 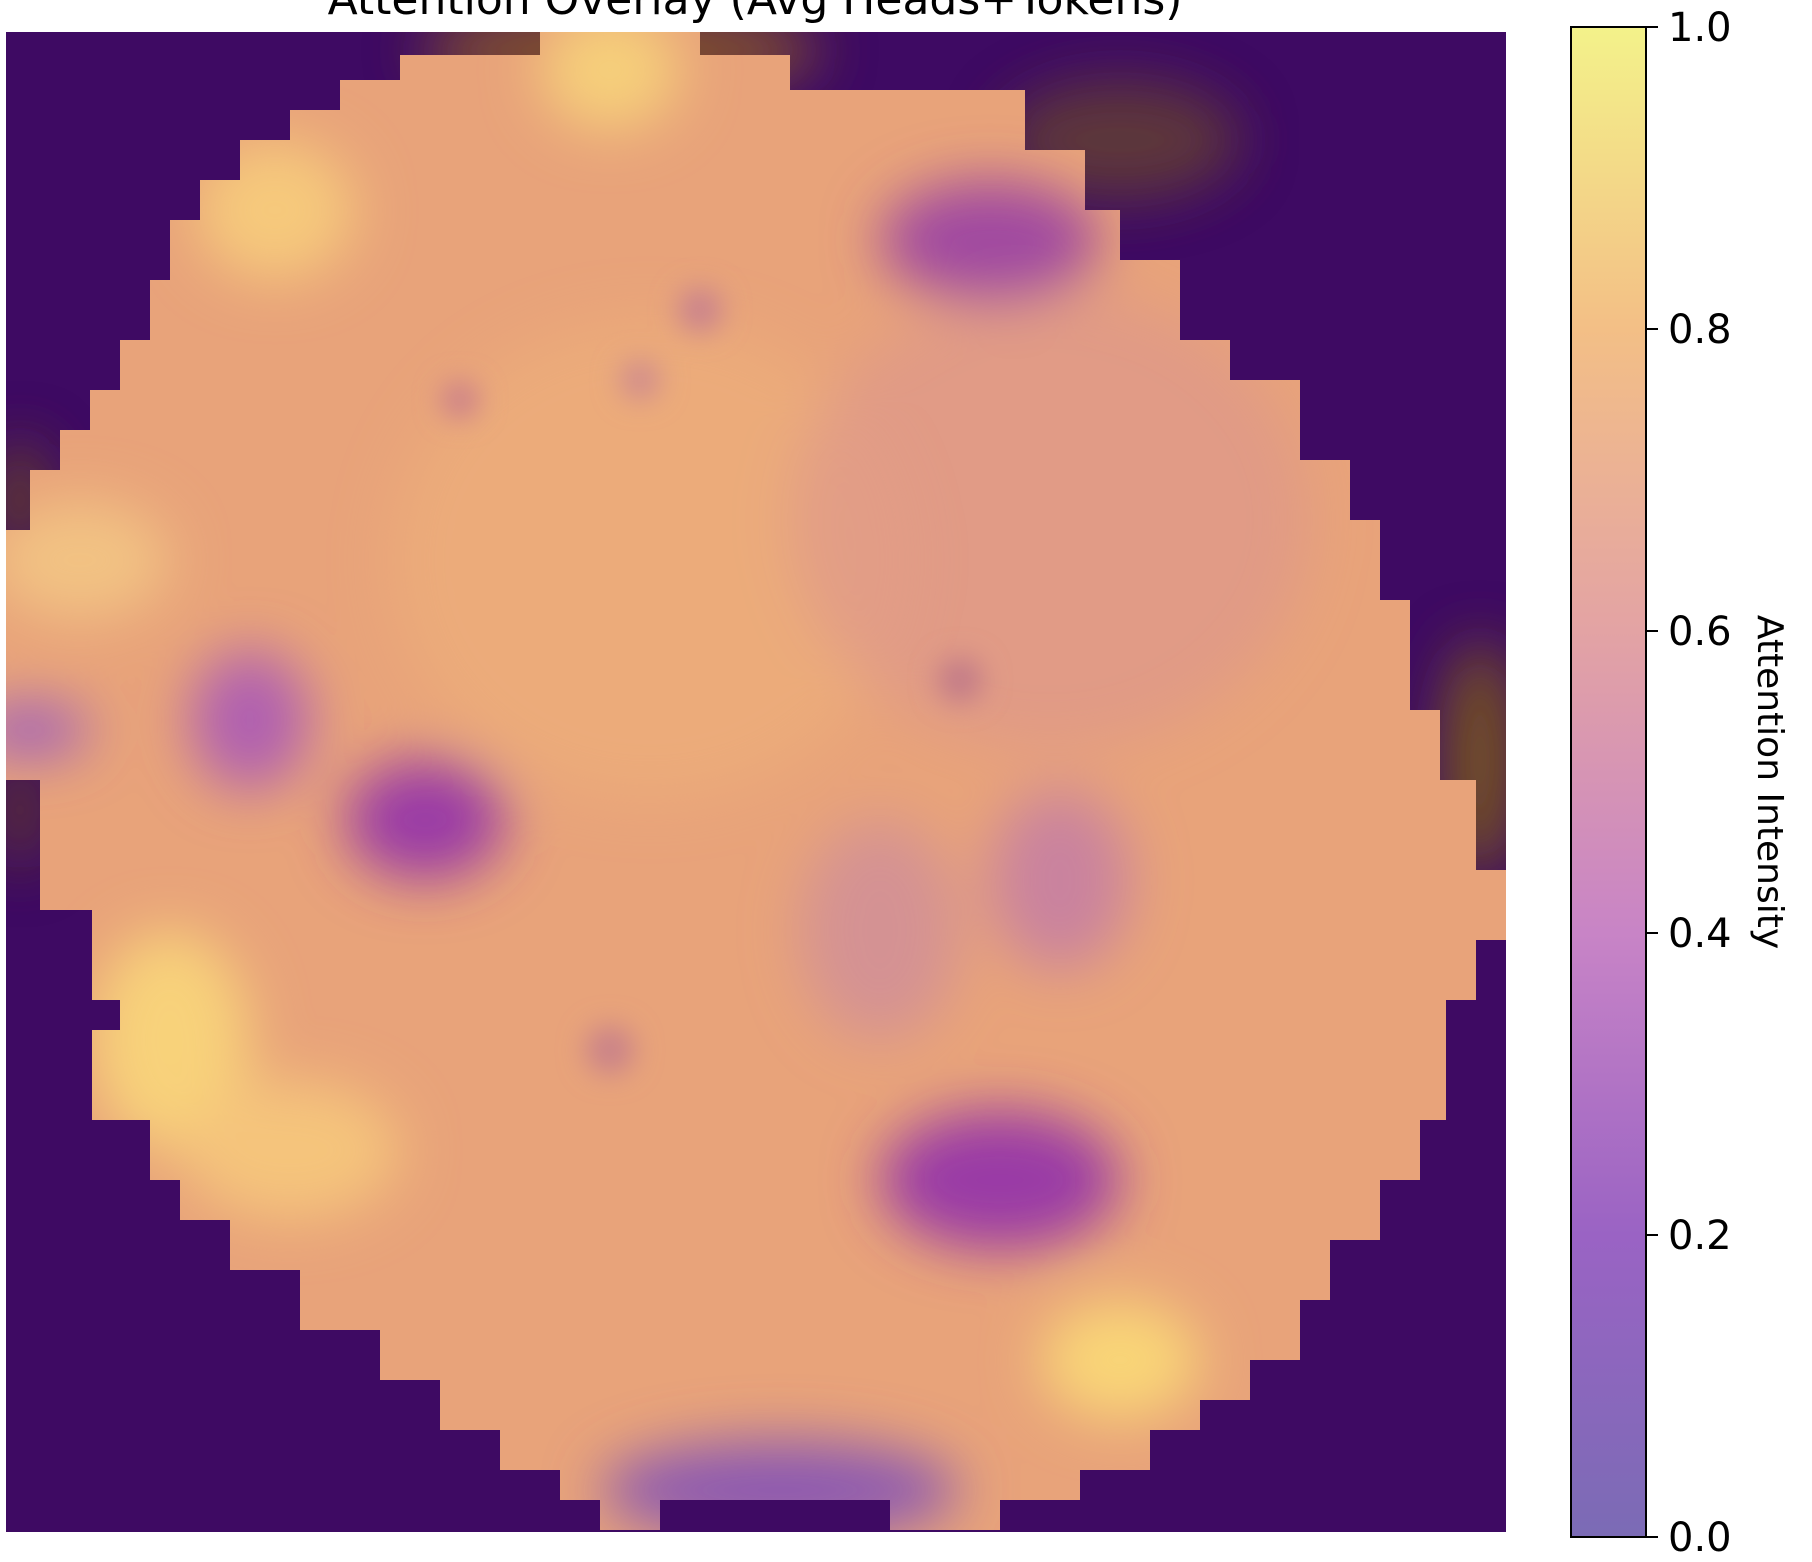 What do you see at coordinates (170, 1040) in the screenshot?
I see `hotspot-left` at bounding box center [170, 1040].